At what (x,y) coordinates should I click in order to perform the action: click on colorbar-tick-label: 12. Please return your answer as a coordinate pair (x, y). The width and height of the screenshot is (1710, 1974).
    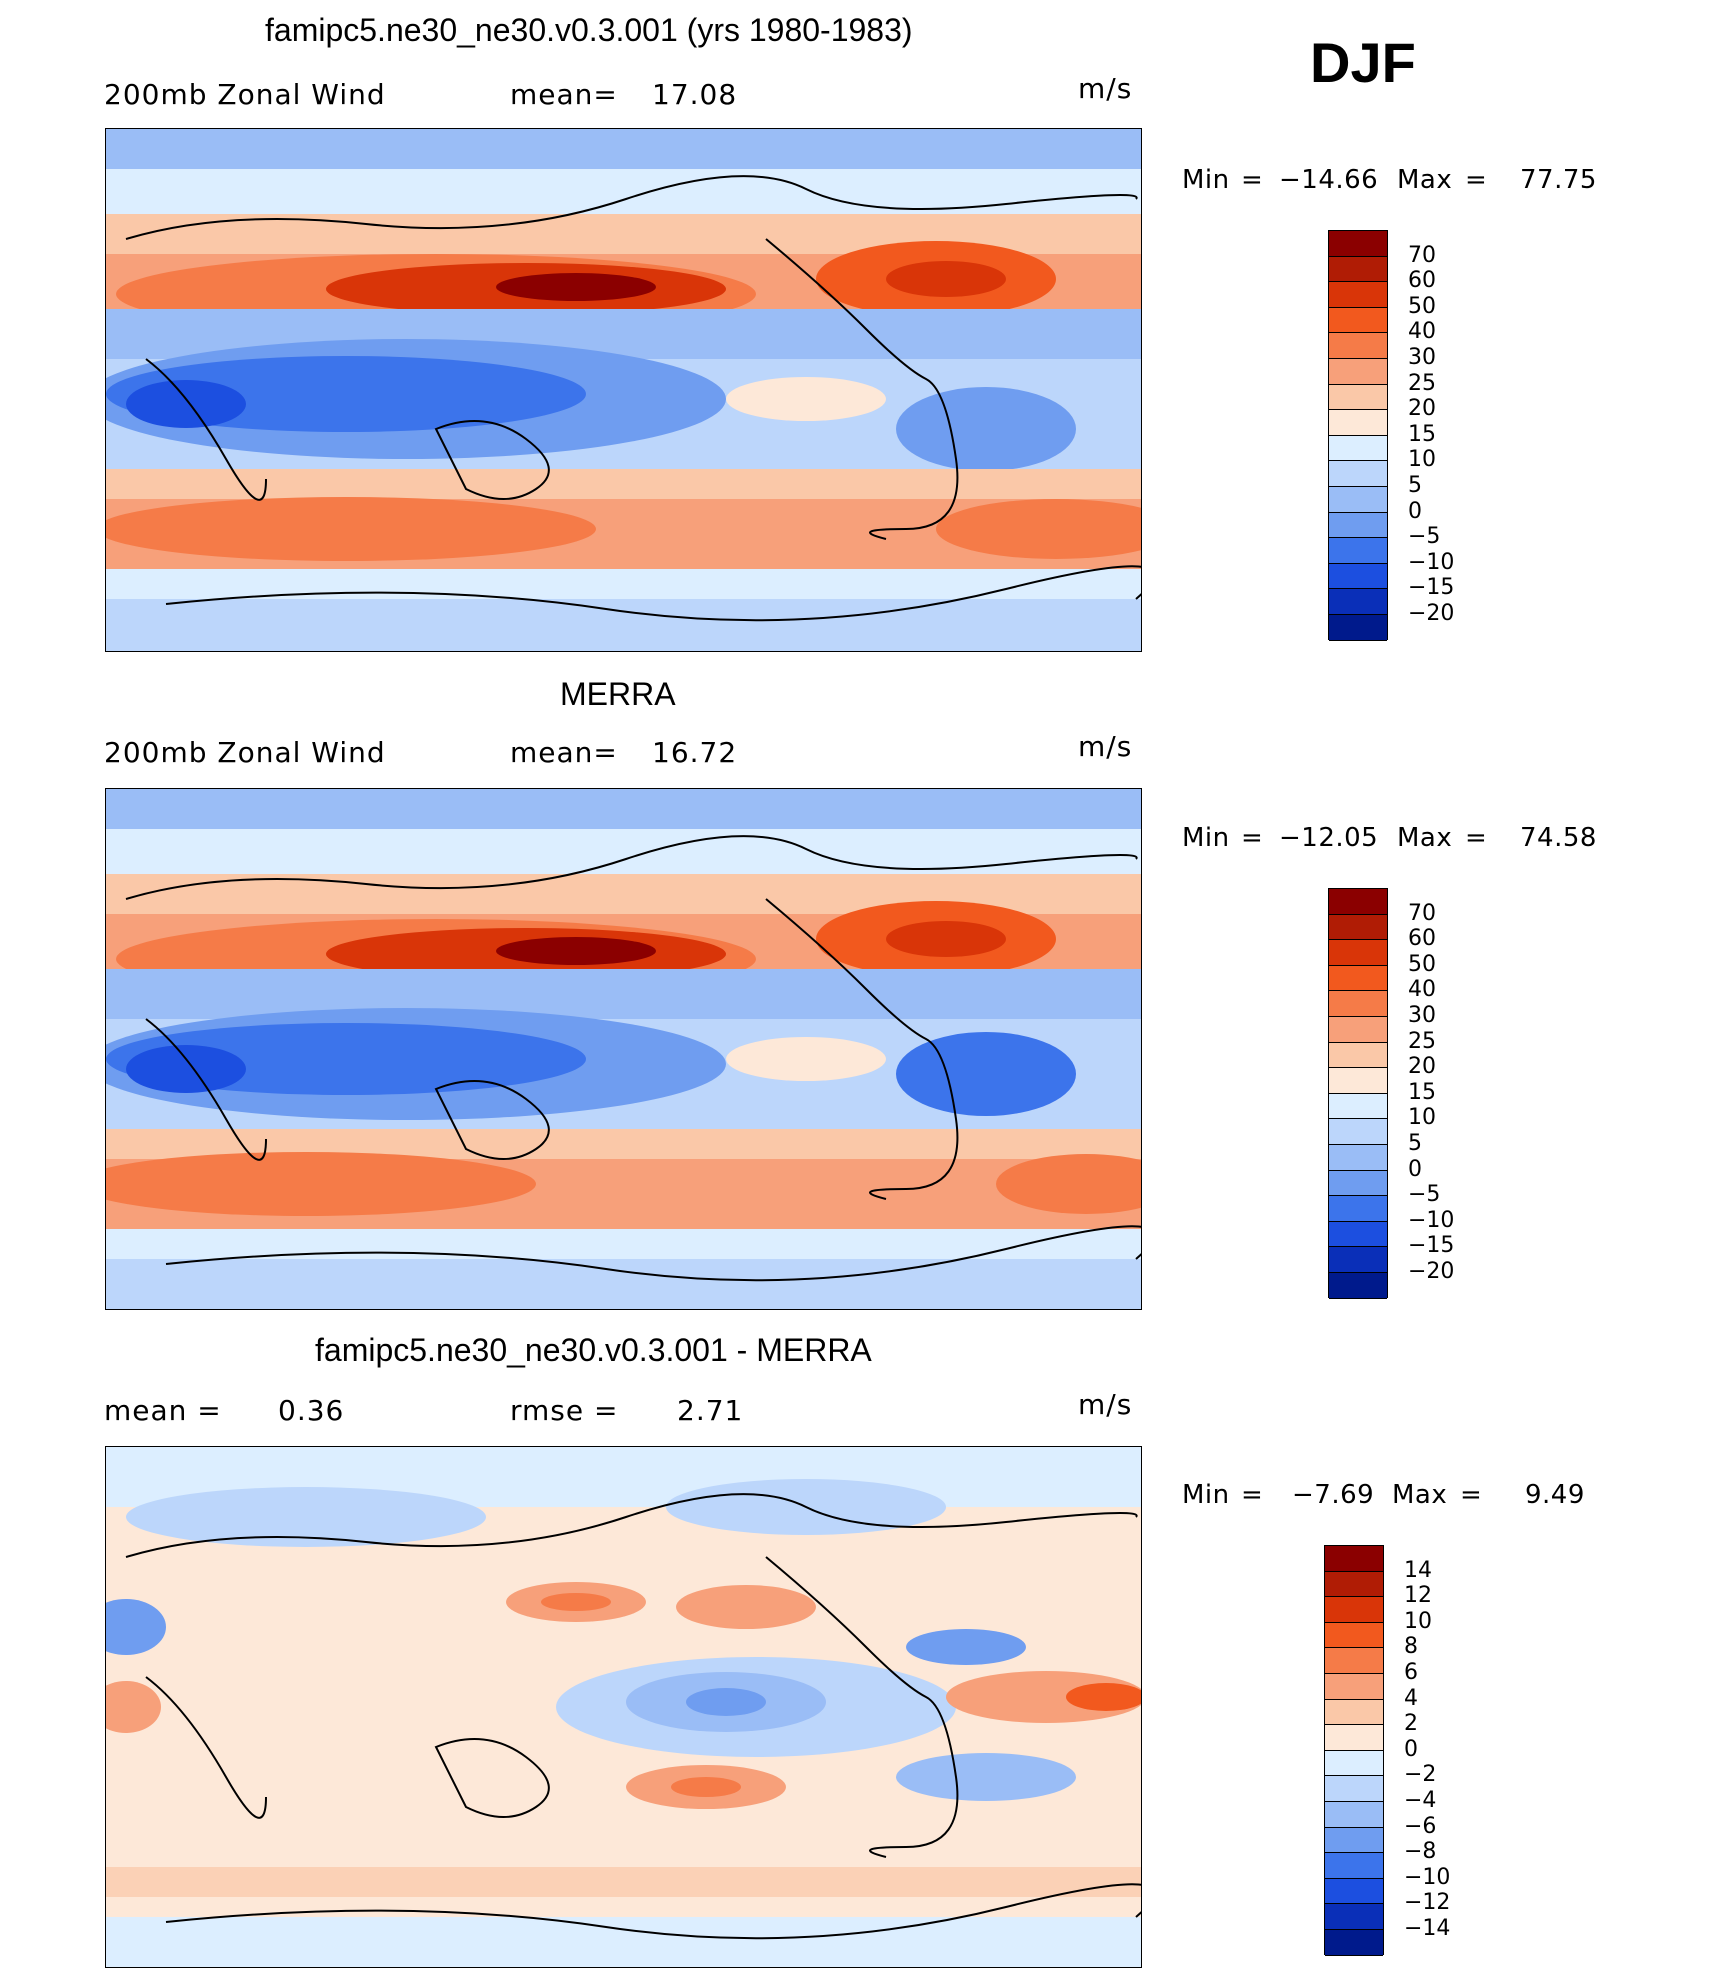
    Looking at the image, I should click on (1418, 1596).